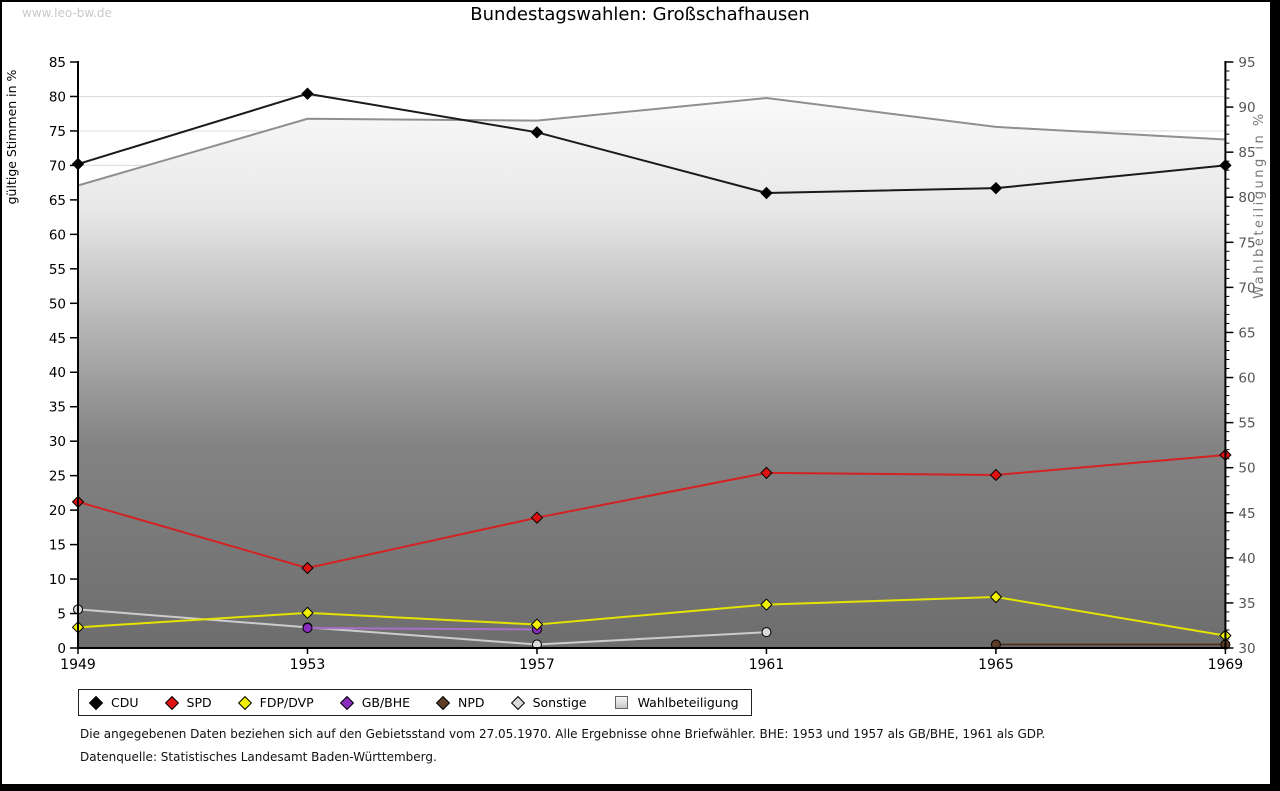 The width and height of the screenshot is (1280, 791). Describe the element at coordinates (559, 702) in the screenshot. I see `legend-label-sonstige: Sonstige` at that location.